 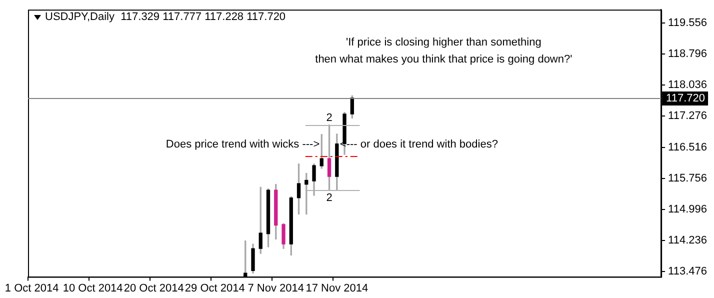 I want to click on y-tick-label: 119.556, so click(x=688, y=22).